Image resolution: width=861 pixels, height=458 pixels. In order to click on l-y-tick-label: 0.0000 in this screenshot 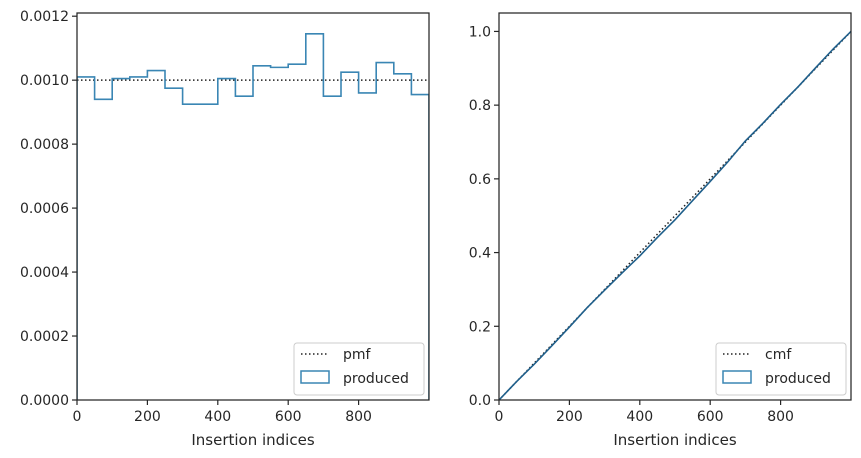, I will do `click(44, 401)`.